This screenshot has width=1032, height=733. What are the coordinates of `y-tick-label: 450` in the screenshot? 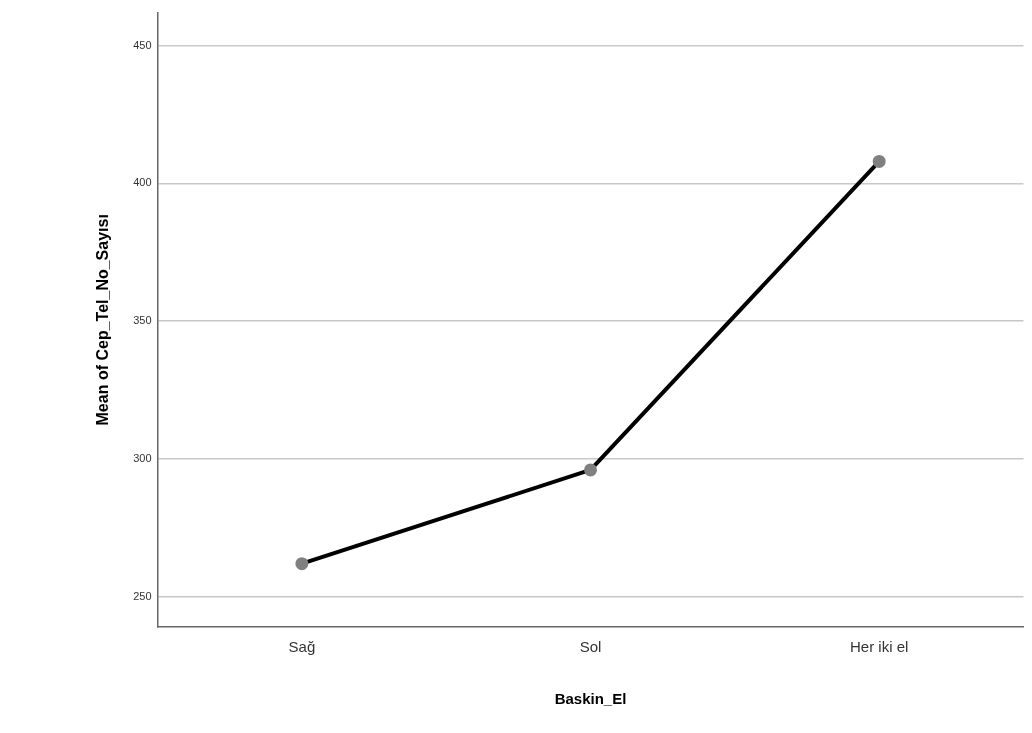 It's located at (142, 44).